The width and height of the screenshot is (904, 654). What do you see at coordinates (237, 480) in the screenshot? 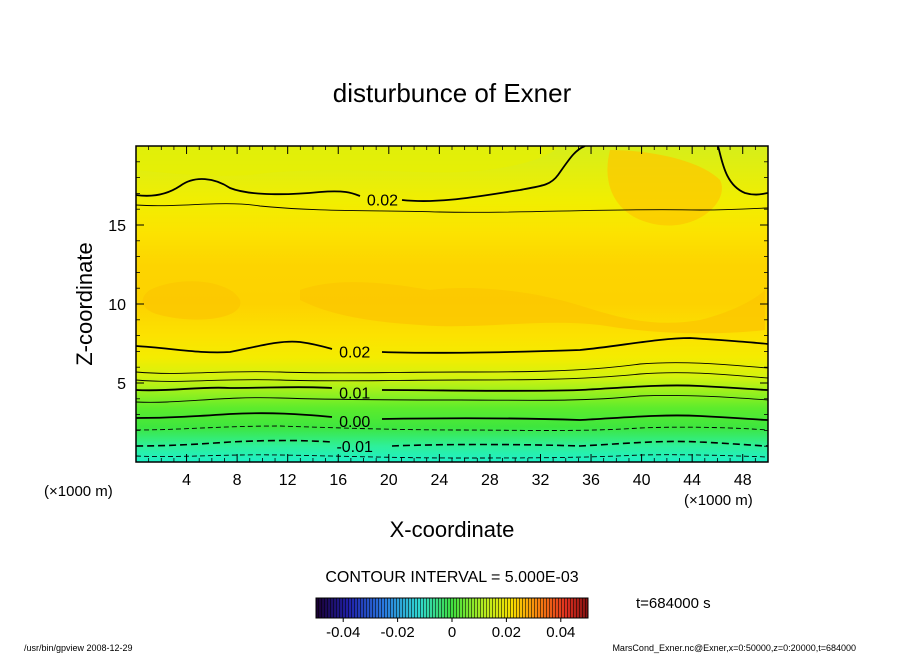
I see `x-tick-label: 8` at bounding box center [237, 480].